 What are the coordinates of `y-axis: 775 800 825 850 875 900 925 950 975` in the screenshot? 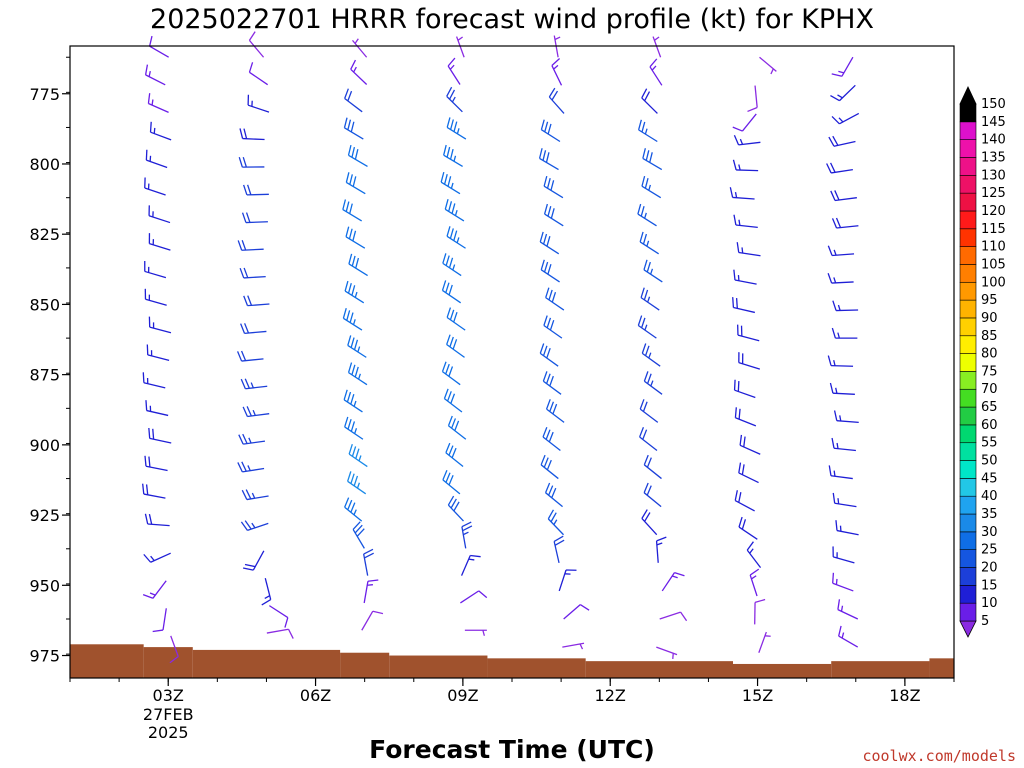 It's located at (49, 361).